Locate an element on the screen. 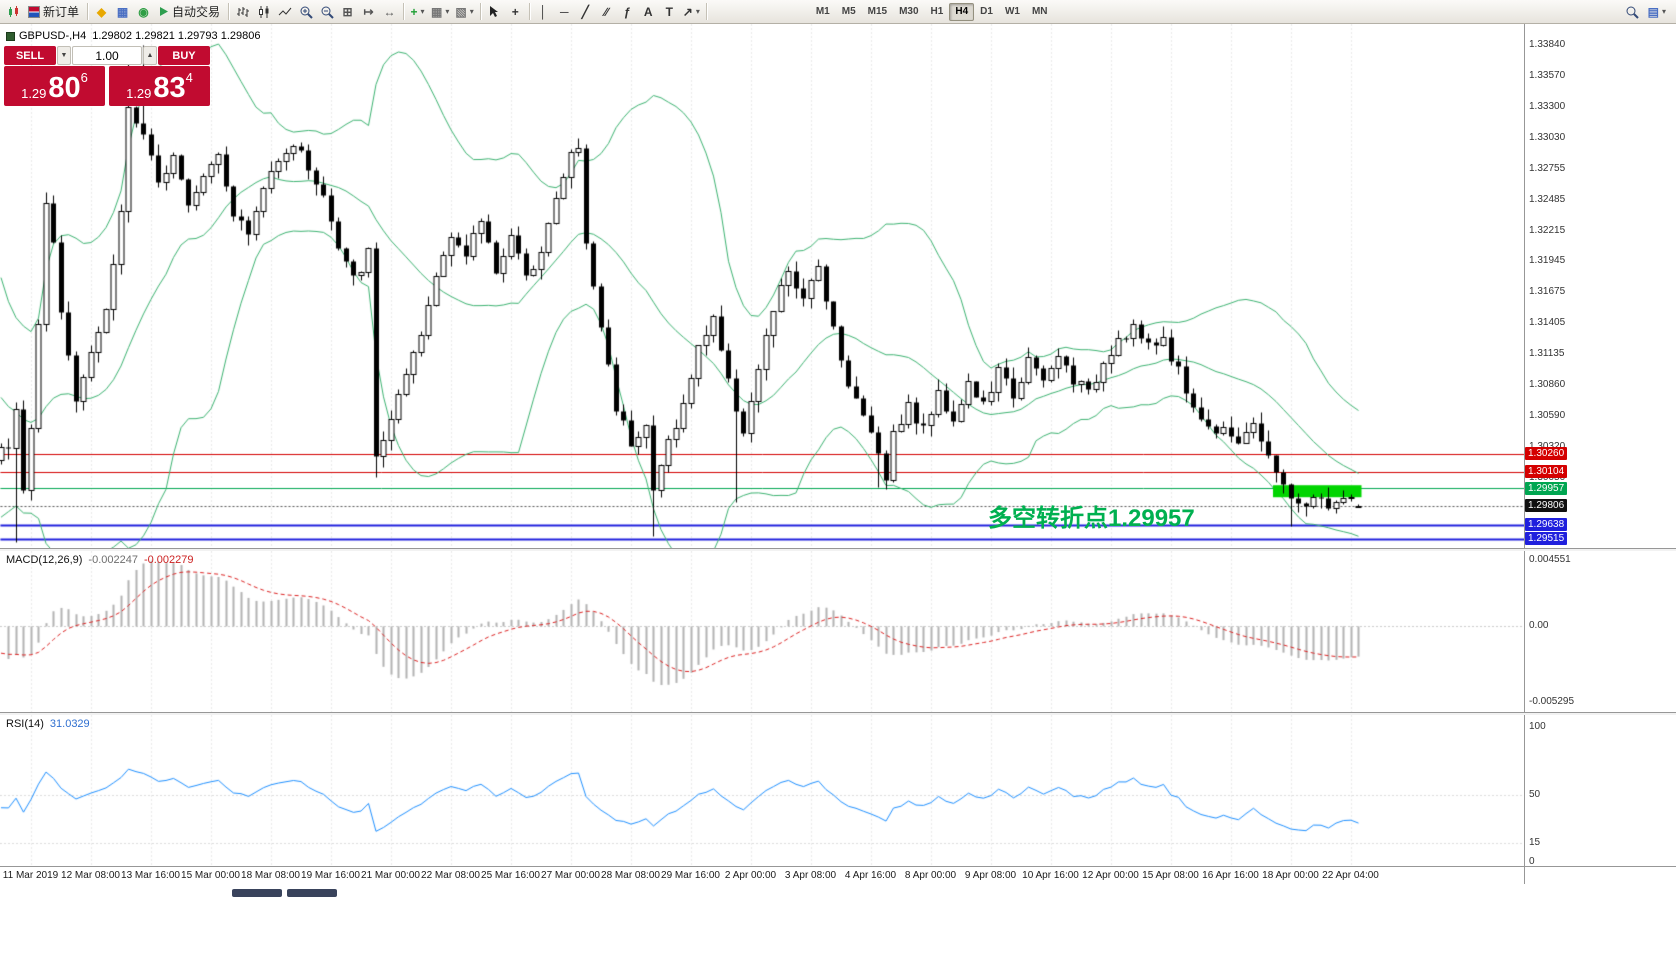 The width and height of the screenshot is (1676, 956). text-button: A is located at coordinates (648, 12).